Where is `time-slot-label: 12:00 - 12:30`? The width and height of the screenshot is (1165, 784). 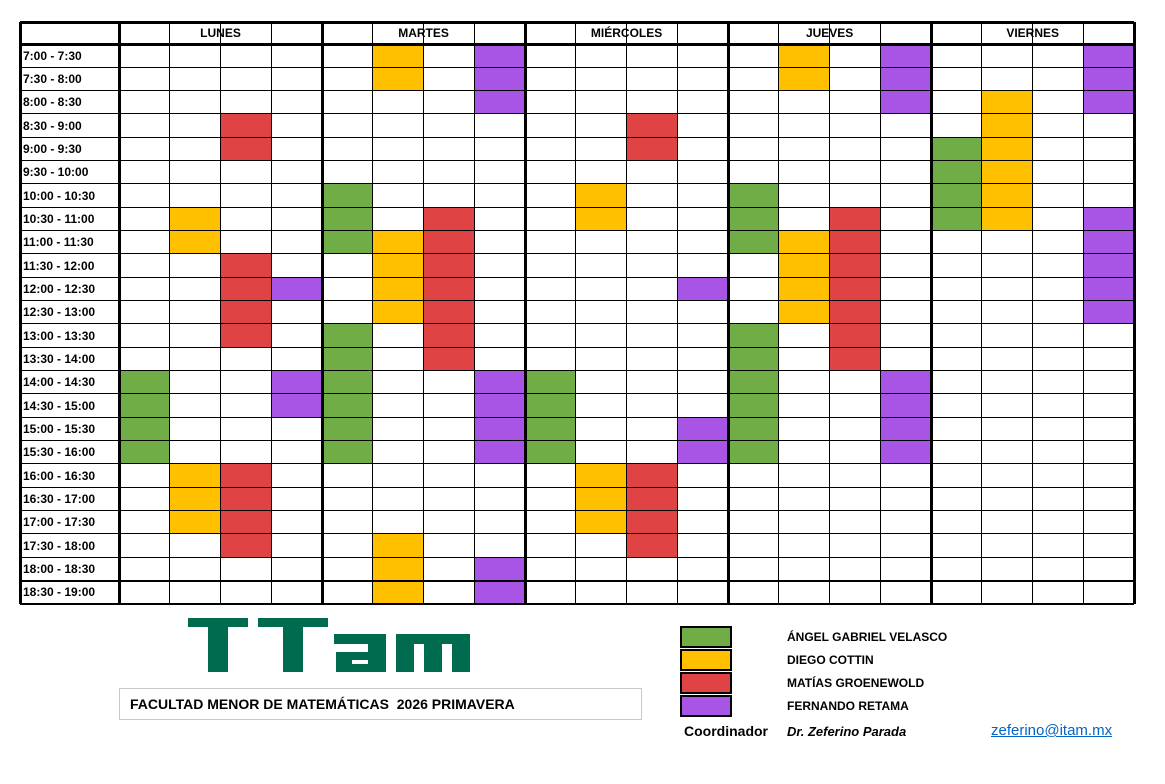 time-slot-label: 12:00 - 12:30 is located at coordinates (59, 288).